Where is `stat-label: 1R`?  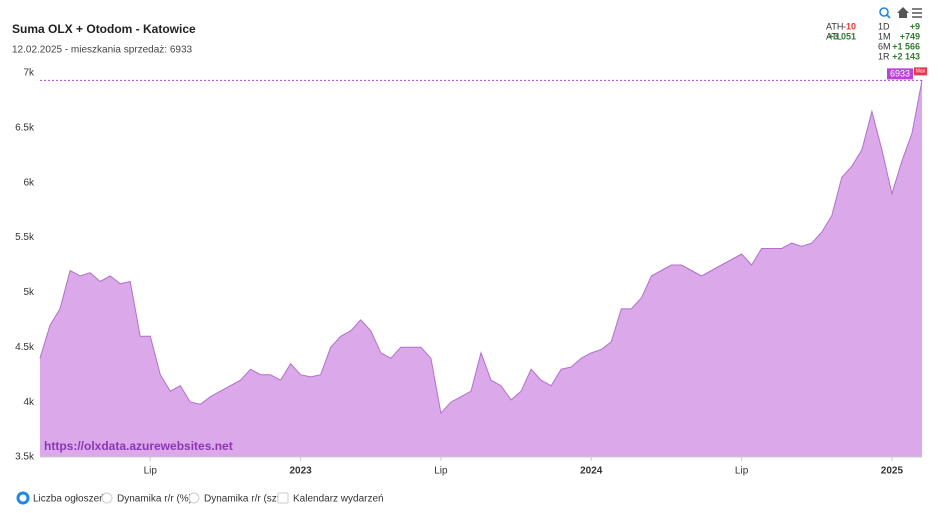 stat-label: 1R is located at coordinates (884, 56).